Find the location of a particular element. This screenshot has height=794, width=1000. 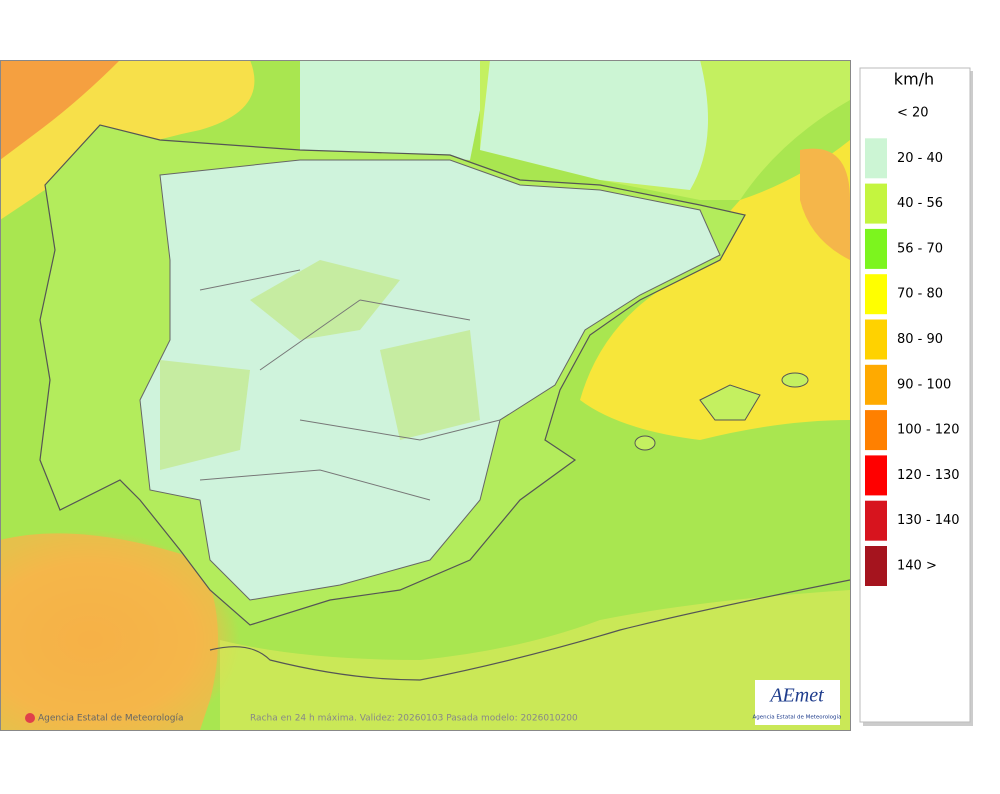

legend-title: km/h is located at coordinates (914, 79).